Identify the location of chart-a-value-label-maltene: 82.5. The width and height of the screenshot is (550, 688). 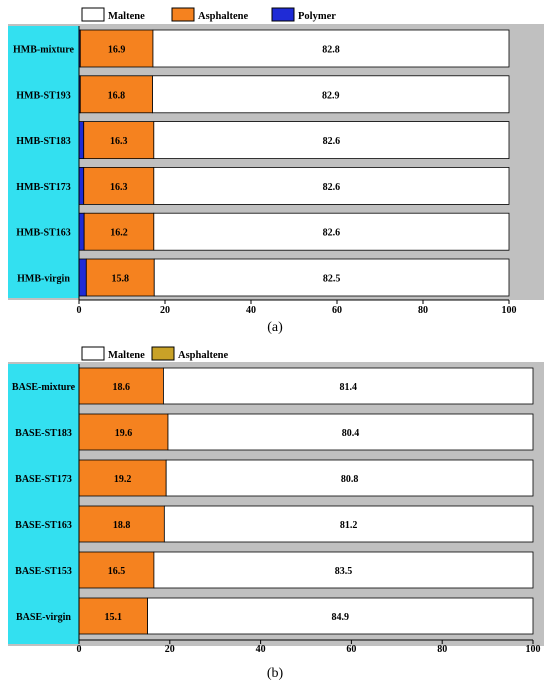
(332, 279).